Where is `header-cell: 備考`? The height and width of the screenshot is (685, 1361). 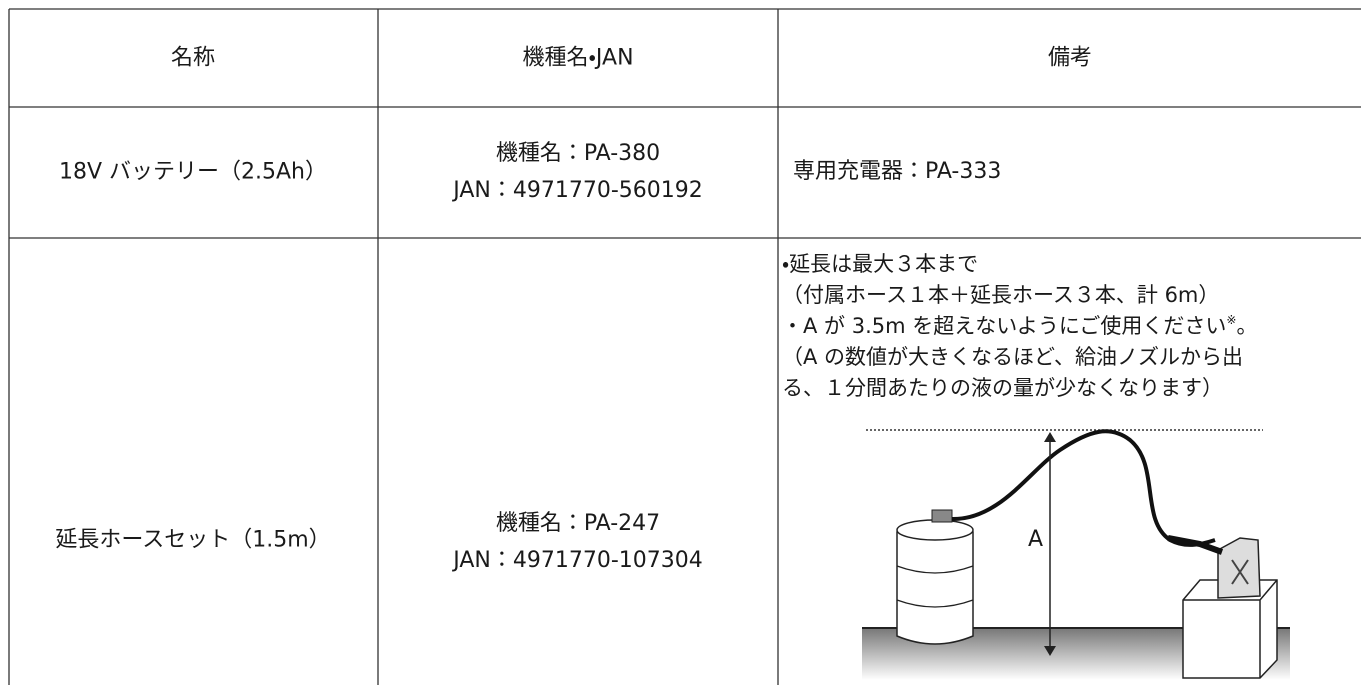
header-cell: 備考 is located at coordinates (1070, 58).